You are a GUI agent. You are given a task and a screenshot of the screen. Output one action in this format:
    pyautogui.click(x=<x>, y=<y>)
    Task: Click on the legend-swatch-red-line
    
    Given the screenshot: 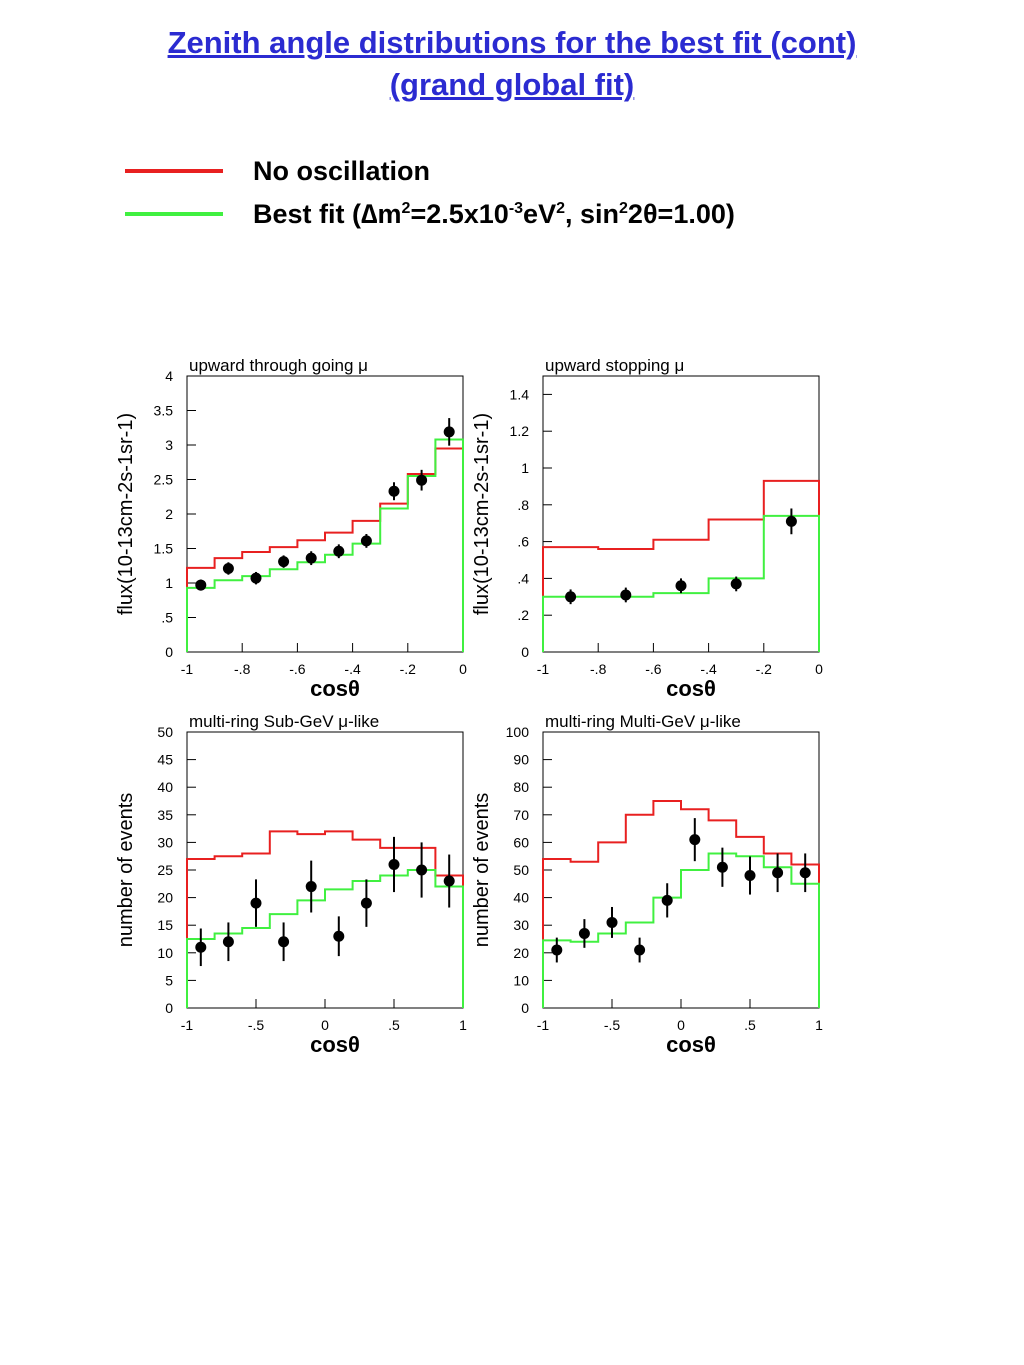 What is the action you would take?
    pyautogui.click(x=174, y=171)
    